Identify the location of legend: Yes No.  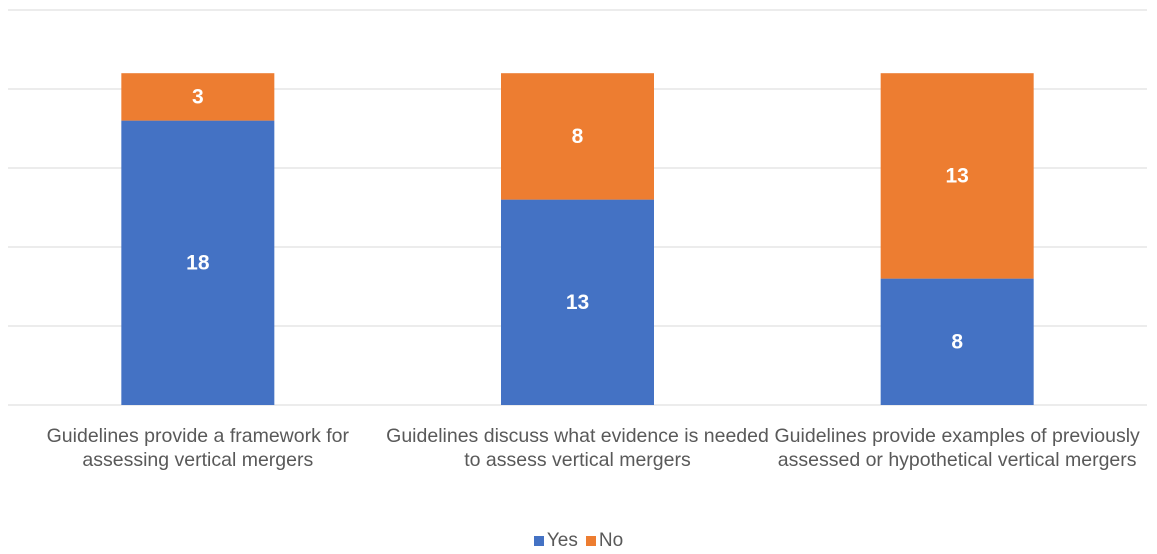
(578, 541).